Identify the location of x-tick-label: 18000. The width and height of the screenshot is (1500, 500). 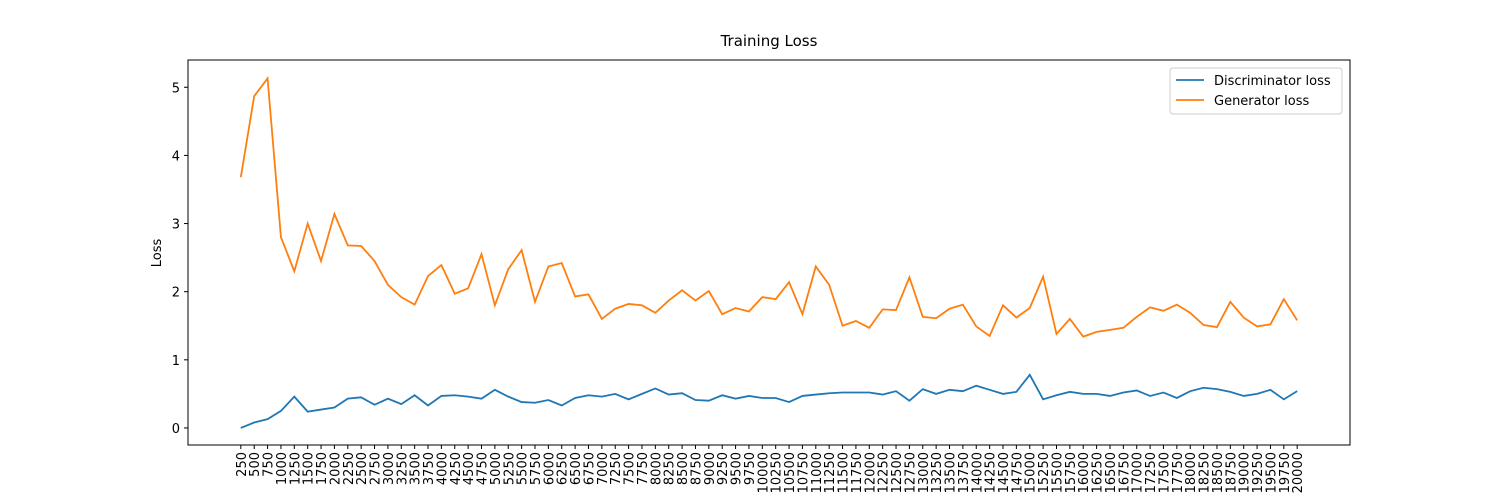
(1191, 472).